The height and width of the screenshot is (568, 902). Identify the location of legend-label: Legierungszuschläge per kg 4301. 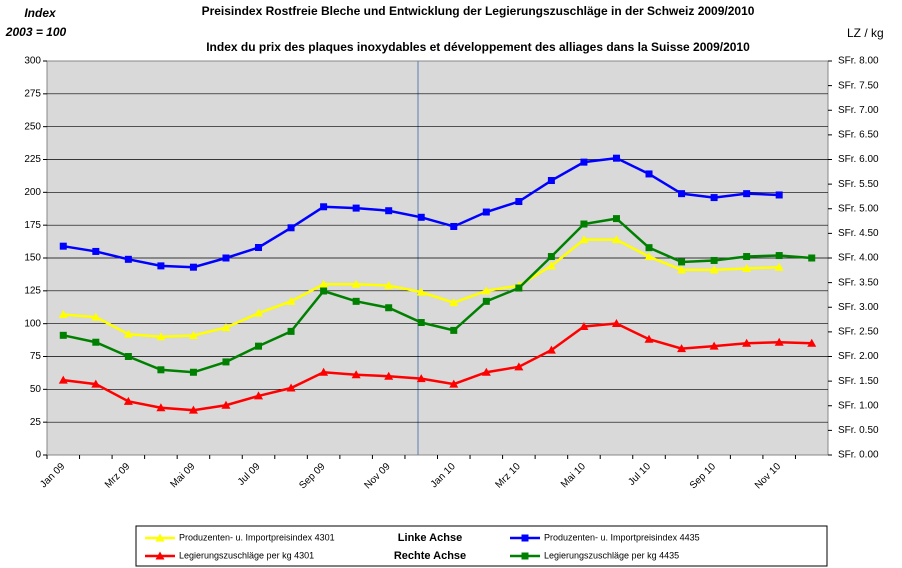
(246, 555).